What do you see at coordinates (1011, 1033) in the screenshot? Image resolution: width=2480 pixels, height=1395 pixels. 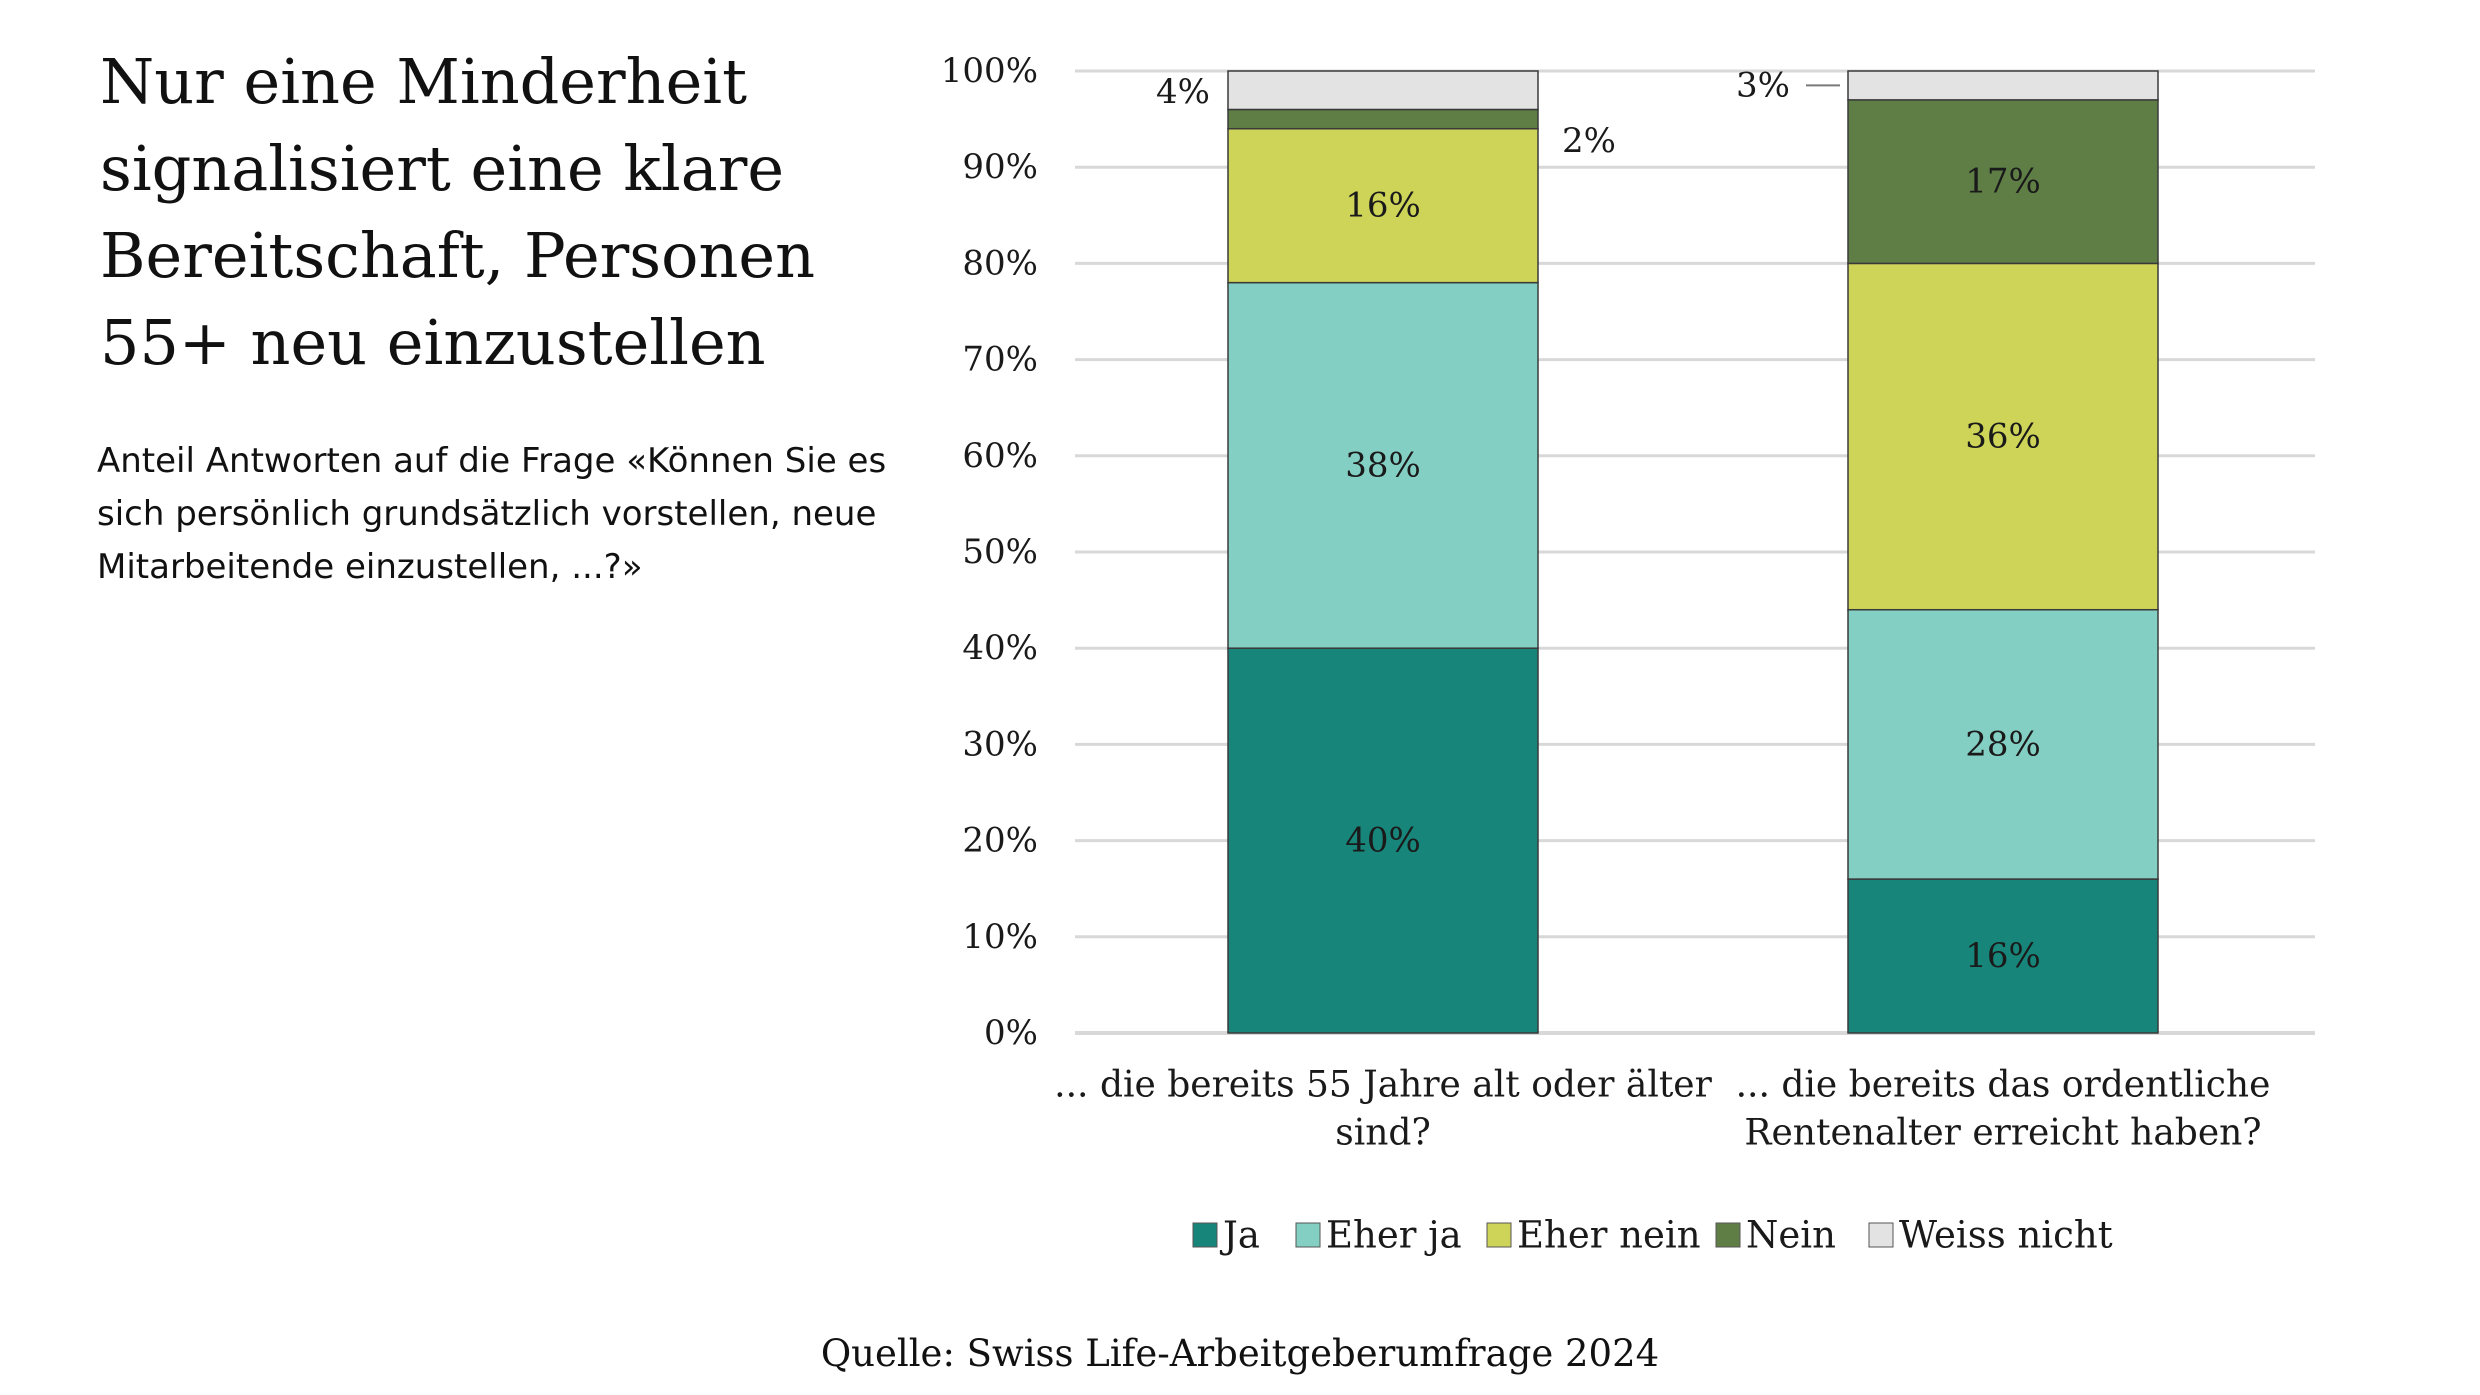 I see `y-tick-label: 0%` at bounding box center [1011, 1033].